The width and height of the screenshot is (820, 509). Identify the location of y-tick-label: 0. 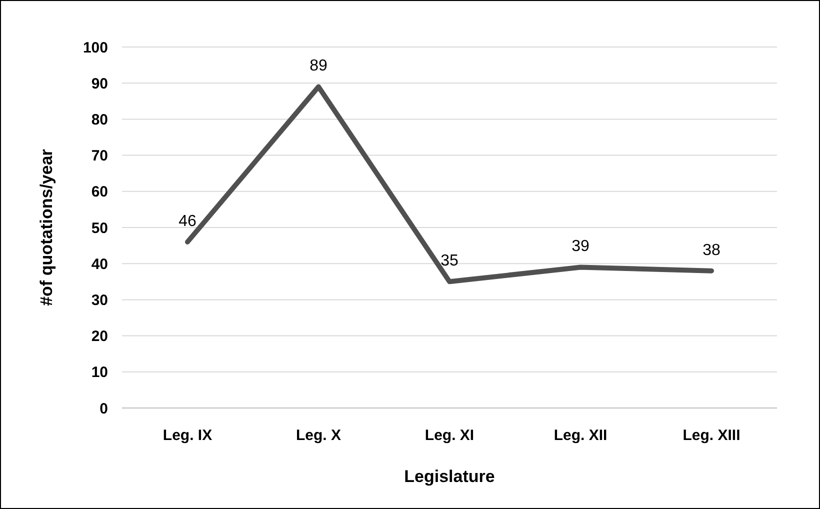
(104, 409).